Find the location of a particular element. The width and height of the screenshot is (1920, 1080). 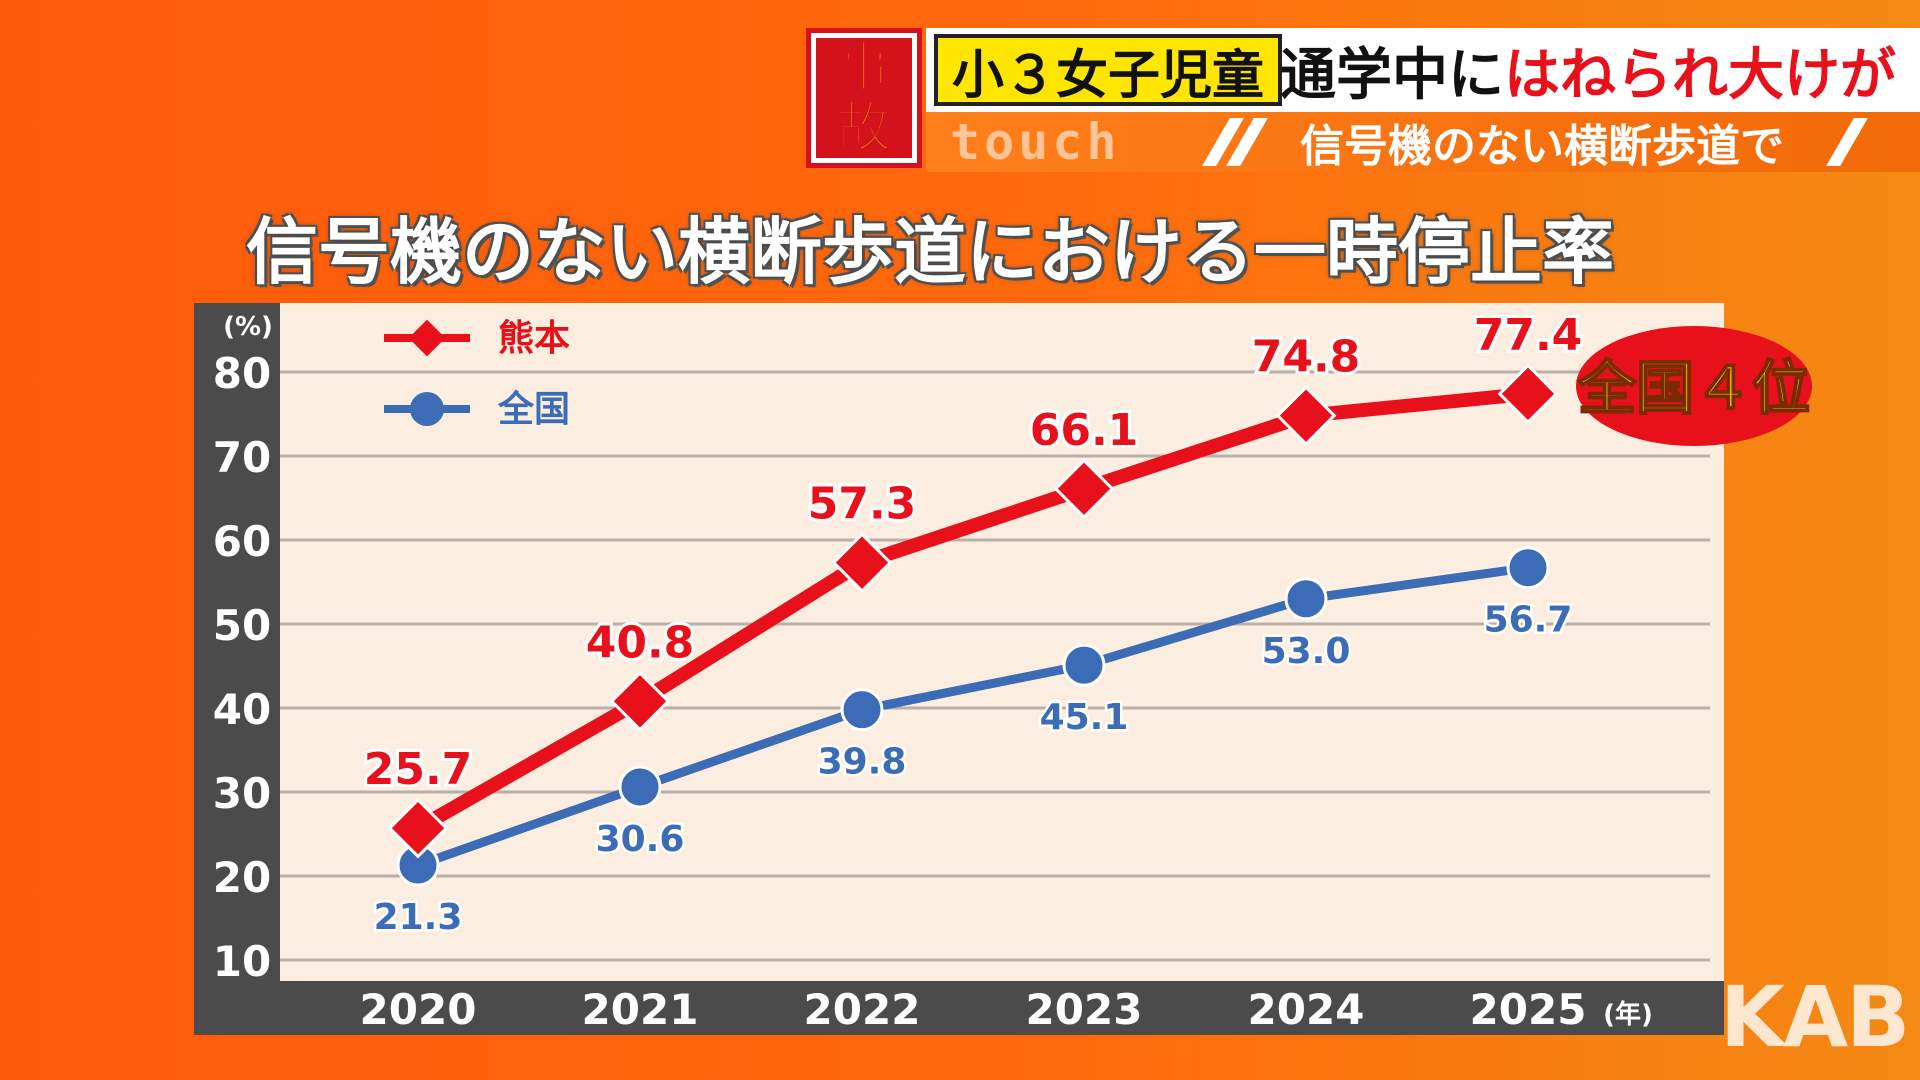

data-label-national: 53.0 is located at coordinates (1306, 651).